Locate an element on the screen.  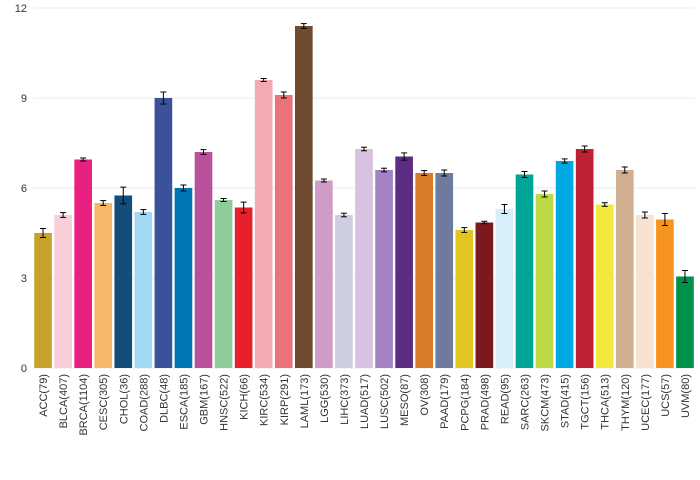
bar-BLCA(407) is located at coordinates (63, 291).